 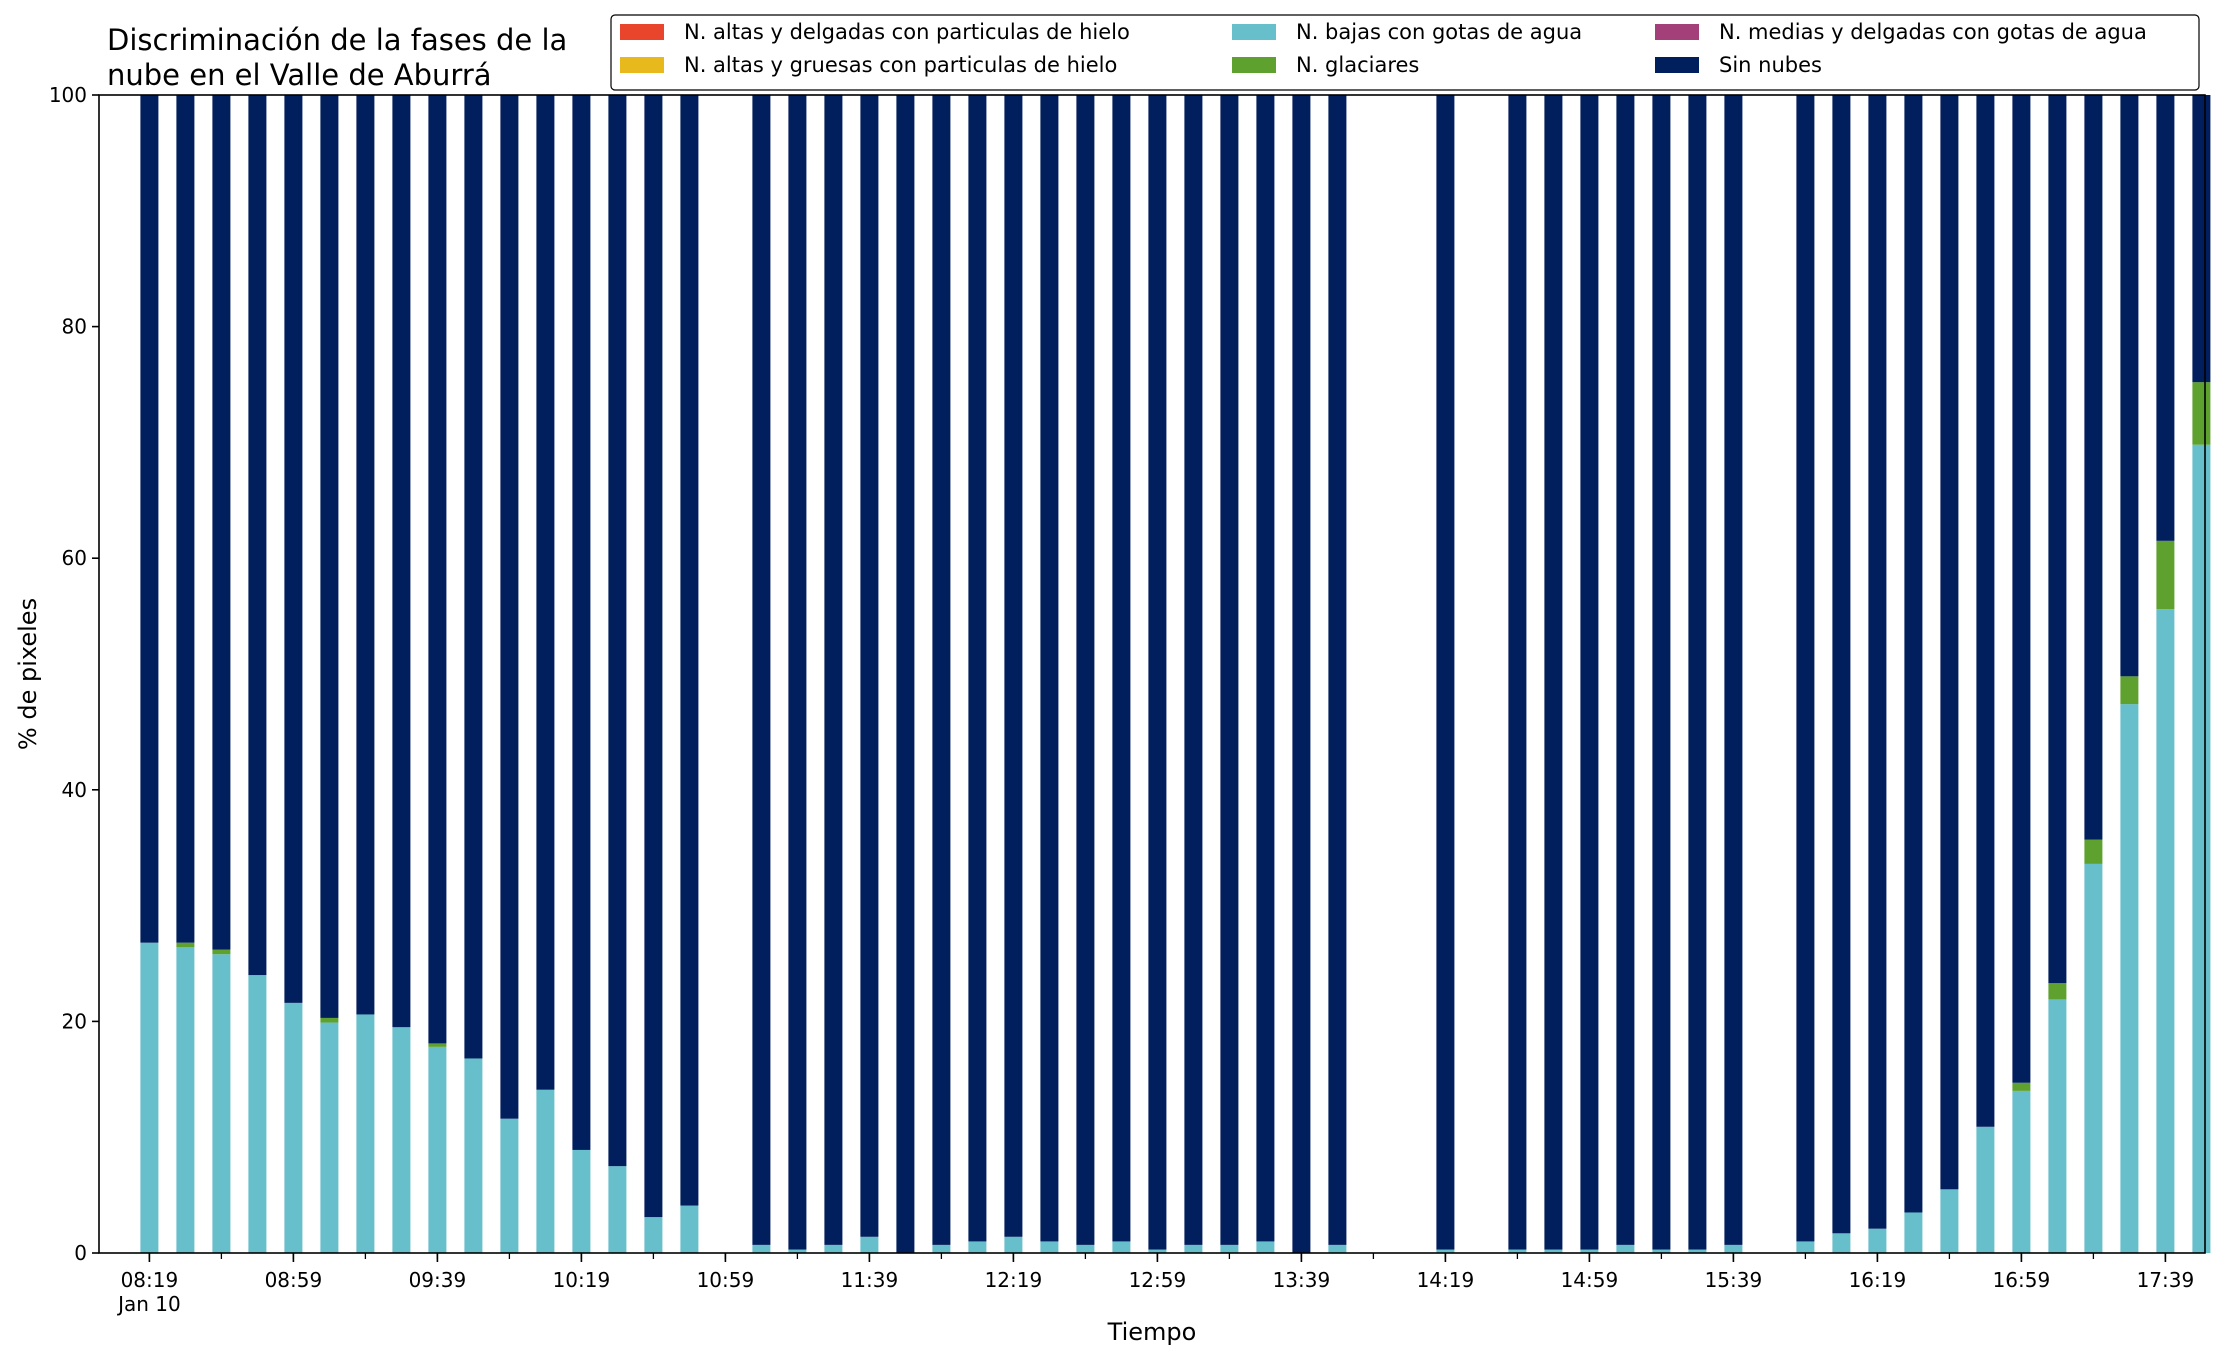 I want to click on y-axis: 0 20 40 60 80 100, so click(x=74, y=674).